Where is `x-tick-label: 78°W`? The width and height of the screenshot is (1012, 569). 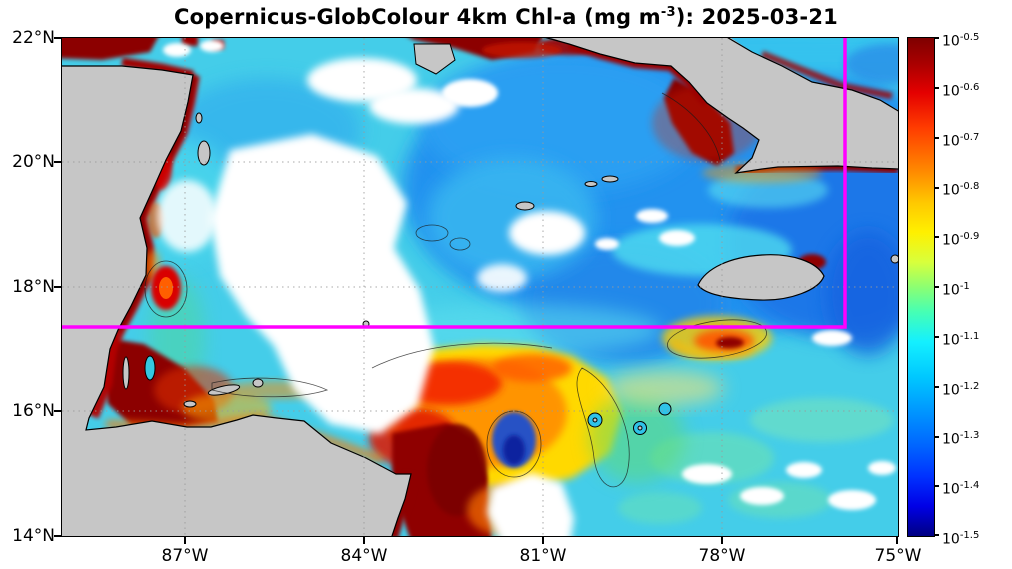 x-tick-label: 78°W is located at coordinates (722, 556).